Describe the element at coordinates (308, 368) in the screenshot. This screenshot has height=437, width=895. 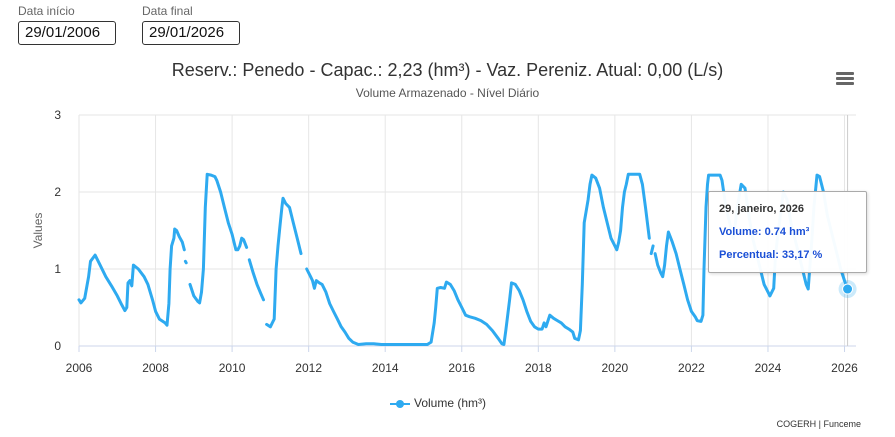
I see `x-tick-label: 2012` at that location.